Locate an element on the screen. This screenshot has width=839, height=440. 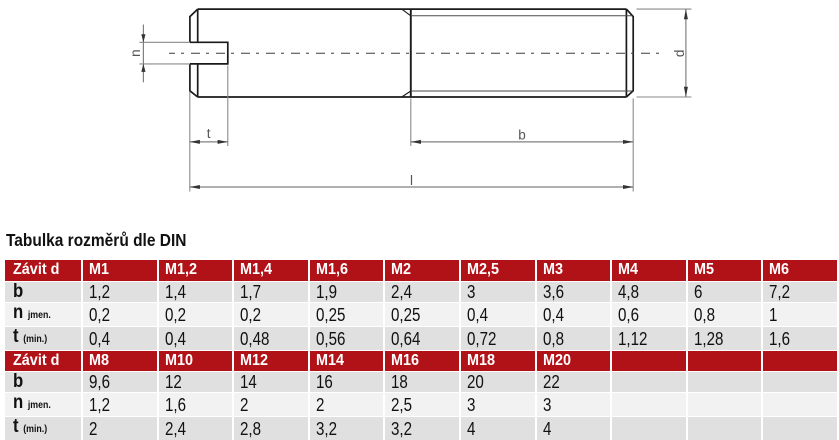
svg-text: d is located at coordinates (679, 54).